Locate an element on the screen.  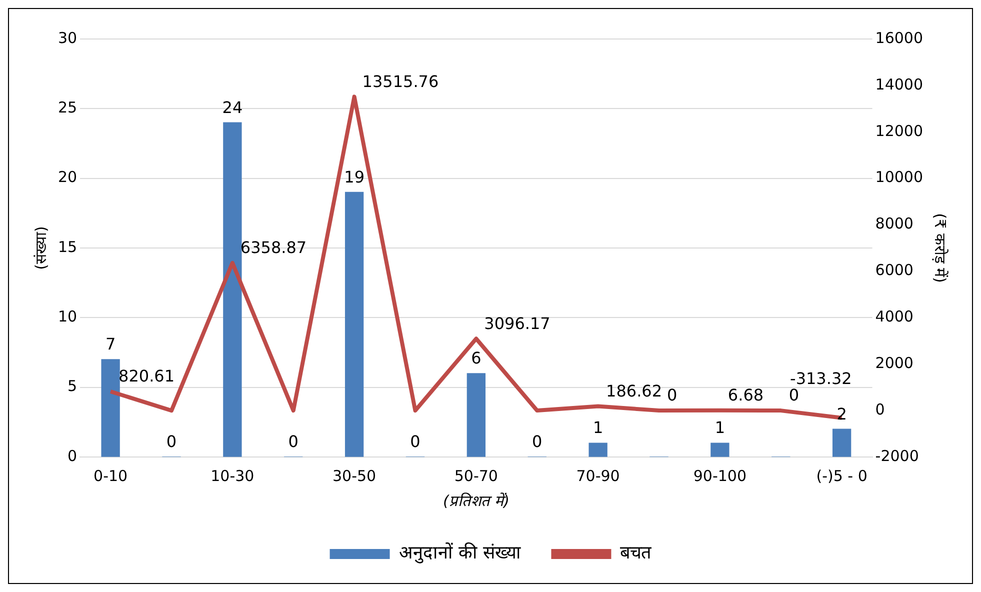
x-tick-label: 0-10 is located at coordinates (111, 475).